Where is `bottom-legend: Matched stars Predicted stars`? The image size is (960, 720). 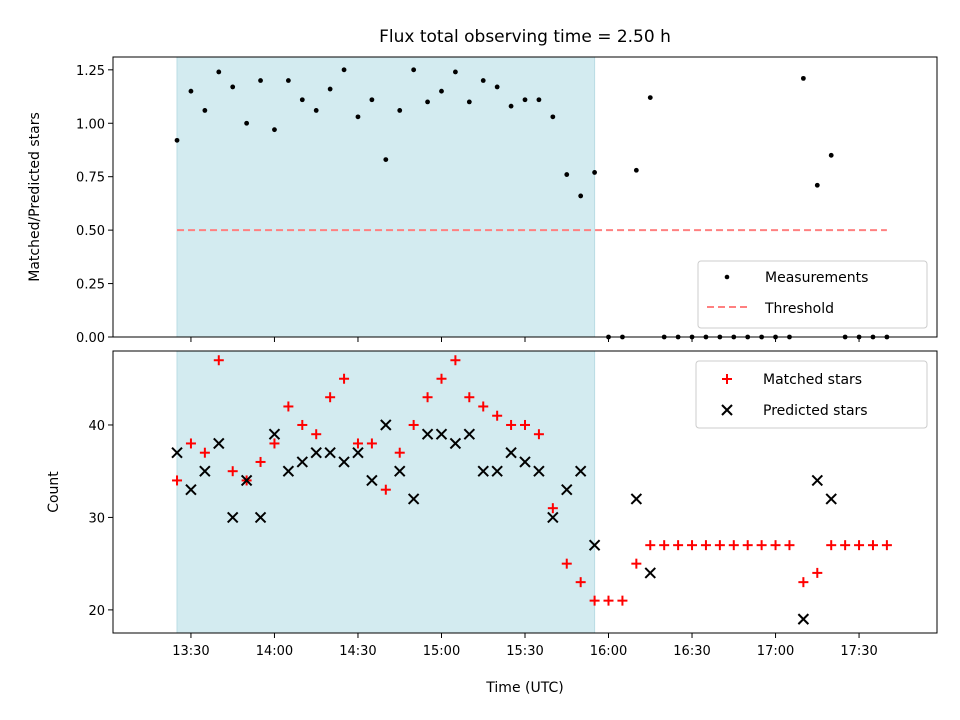
bottom-legend: Matched stars Predicted stars is located at coordinates (811, 394).